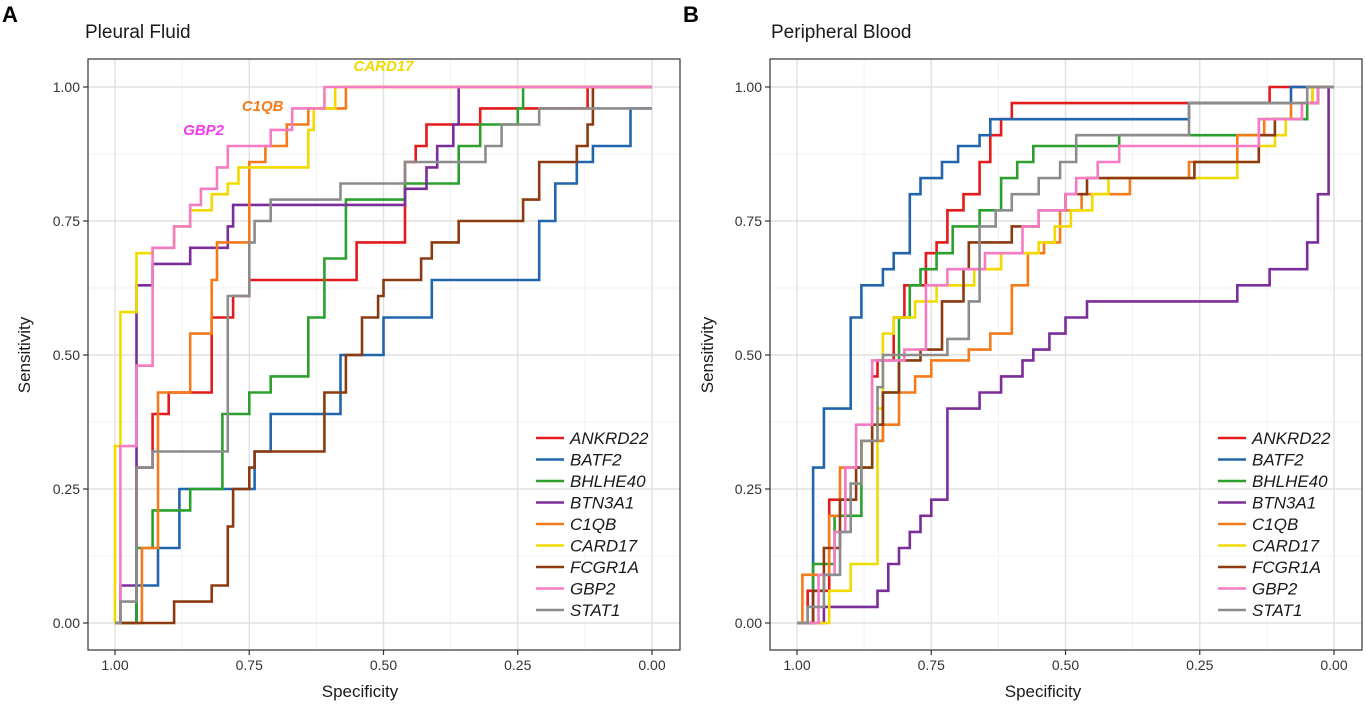 The image size is (1366, 709). What do you see at coordinates (383, 66) in the screenshot?
I see `annotation-card17: CARD17` at bounding box center [383, 66].